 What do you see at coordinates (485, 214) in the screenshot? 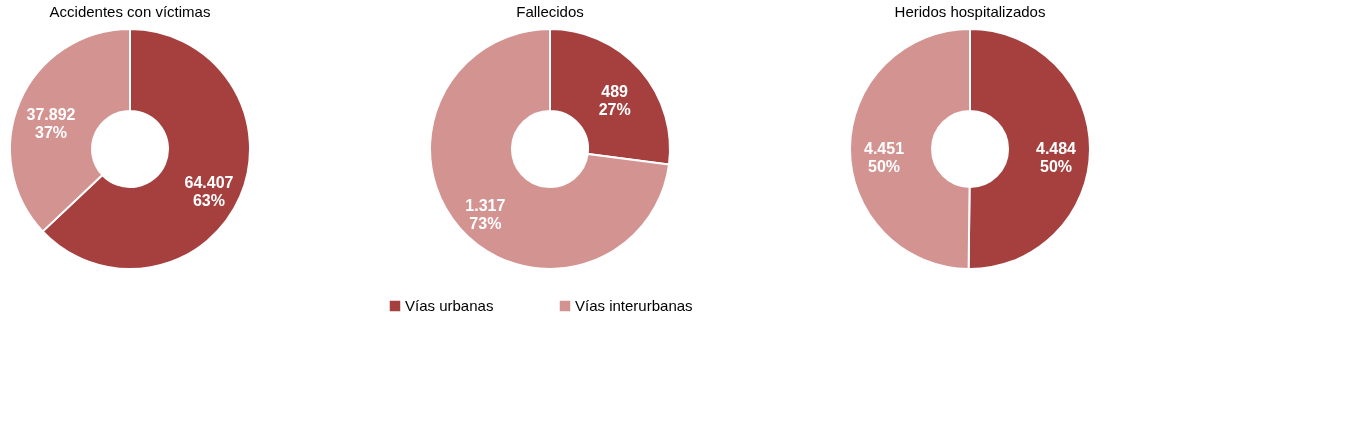
I see `data-label: 1.317 73%` at bounding box center [485, 214].